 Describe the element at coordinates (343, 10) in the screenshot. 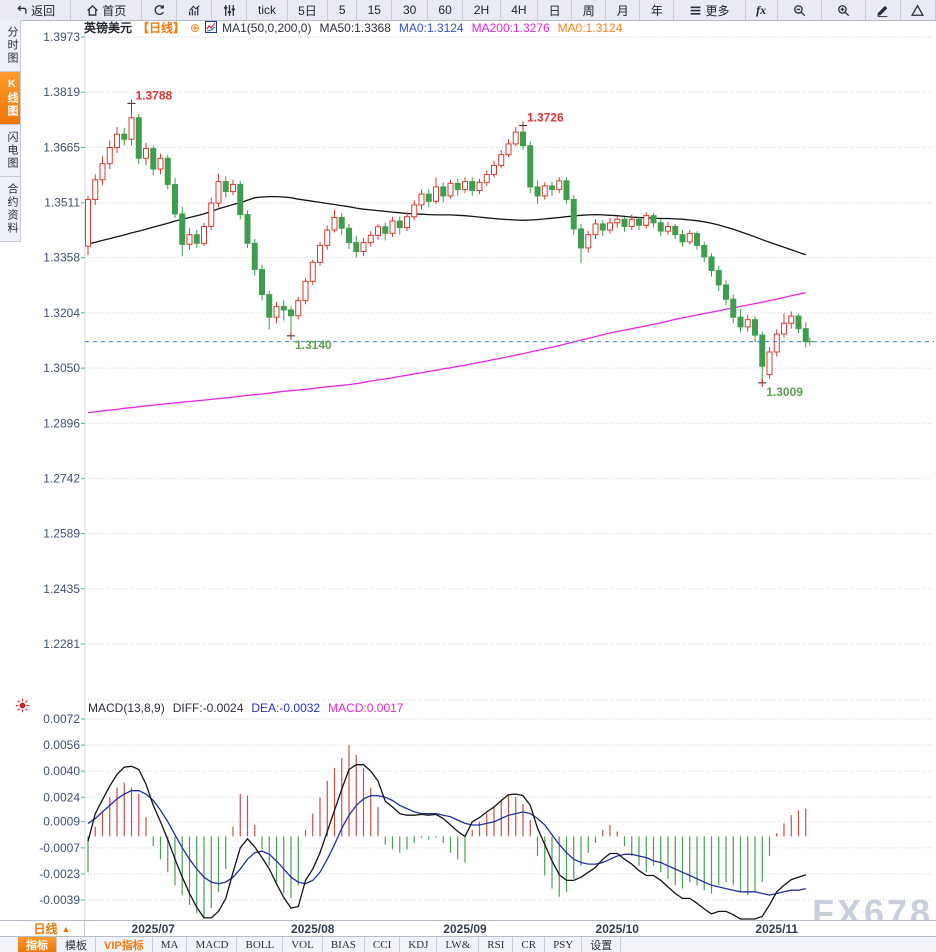

I see `toolbar-button-m5: 5` at that location.